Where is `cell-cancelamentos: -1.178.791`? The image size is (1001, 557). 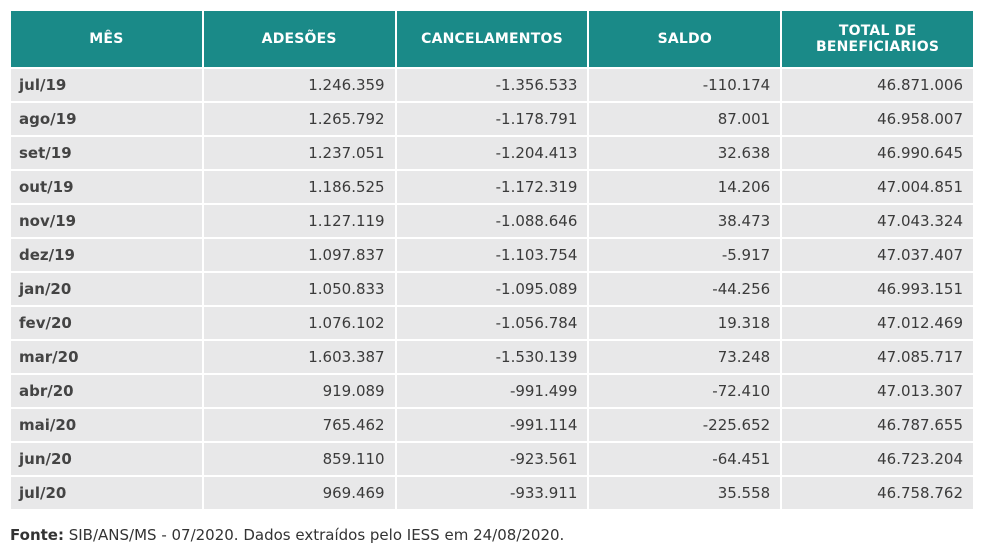 cell-cancelamentos: -1.178.791 is located at coordinates (492, 119).